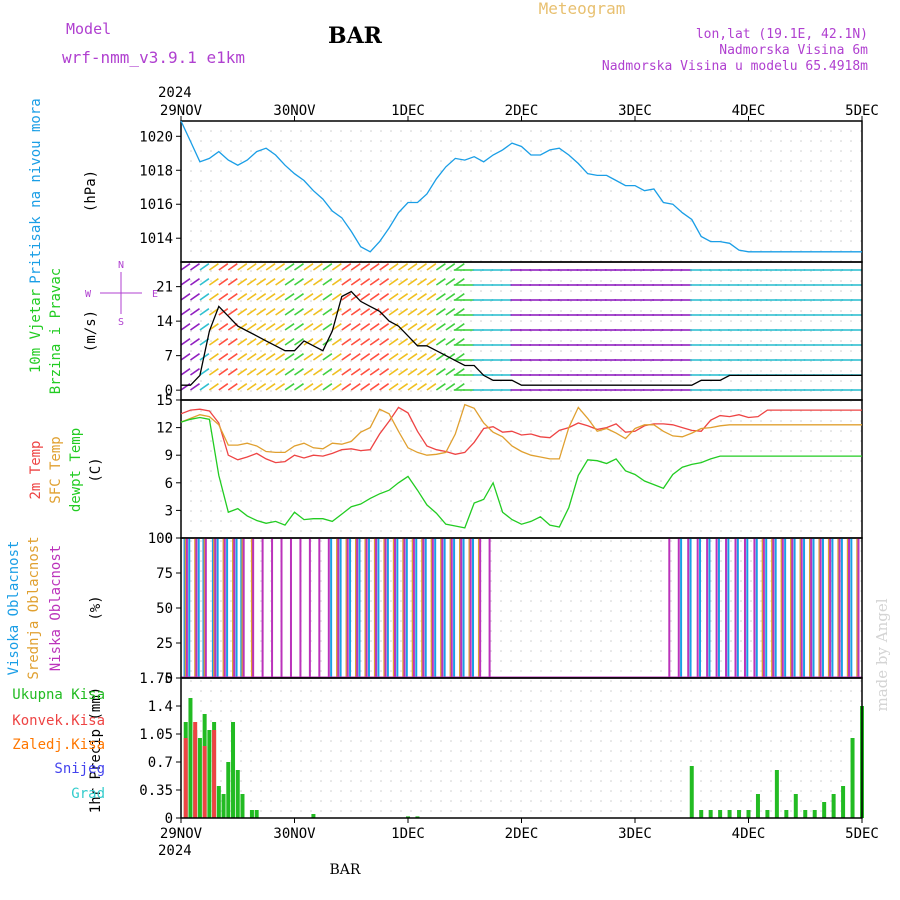 Image resolution: width=900 pixels, height=900 pixels. What do you see at coordinates (58, 745) in the screenshot?
I see `precip-legend-freezing: Zaledj.Kisa` at bounding box center [58, 745].